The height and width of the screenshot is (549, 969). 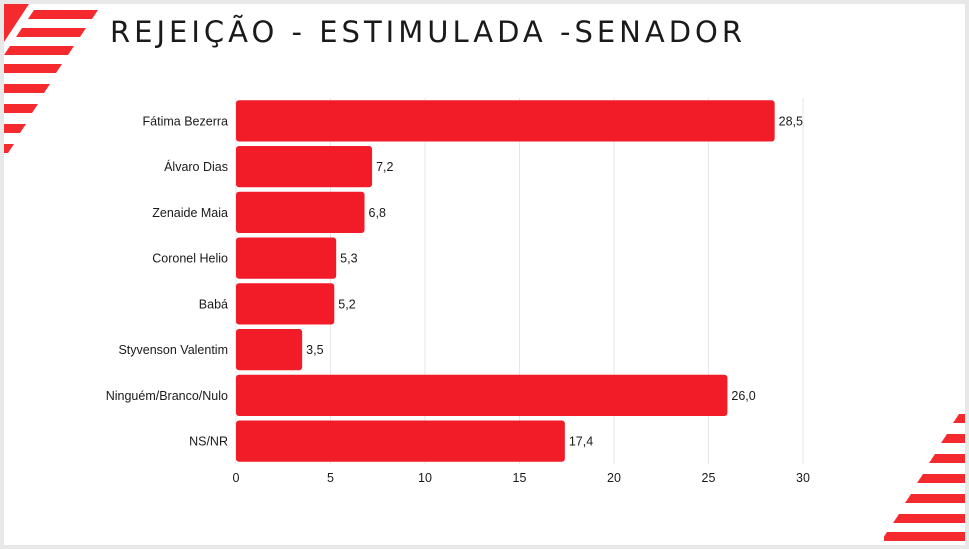 What do you see at coordinates (709, 478) in the screenshot?
I see `x-tick-label: 25` at bounding box center [709, 478].